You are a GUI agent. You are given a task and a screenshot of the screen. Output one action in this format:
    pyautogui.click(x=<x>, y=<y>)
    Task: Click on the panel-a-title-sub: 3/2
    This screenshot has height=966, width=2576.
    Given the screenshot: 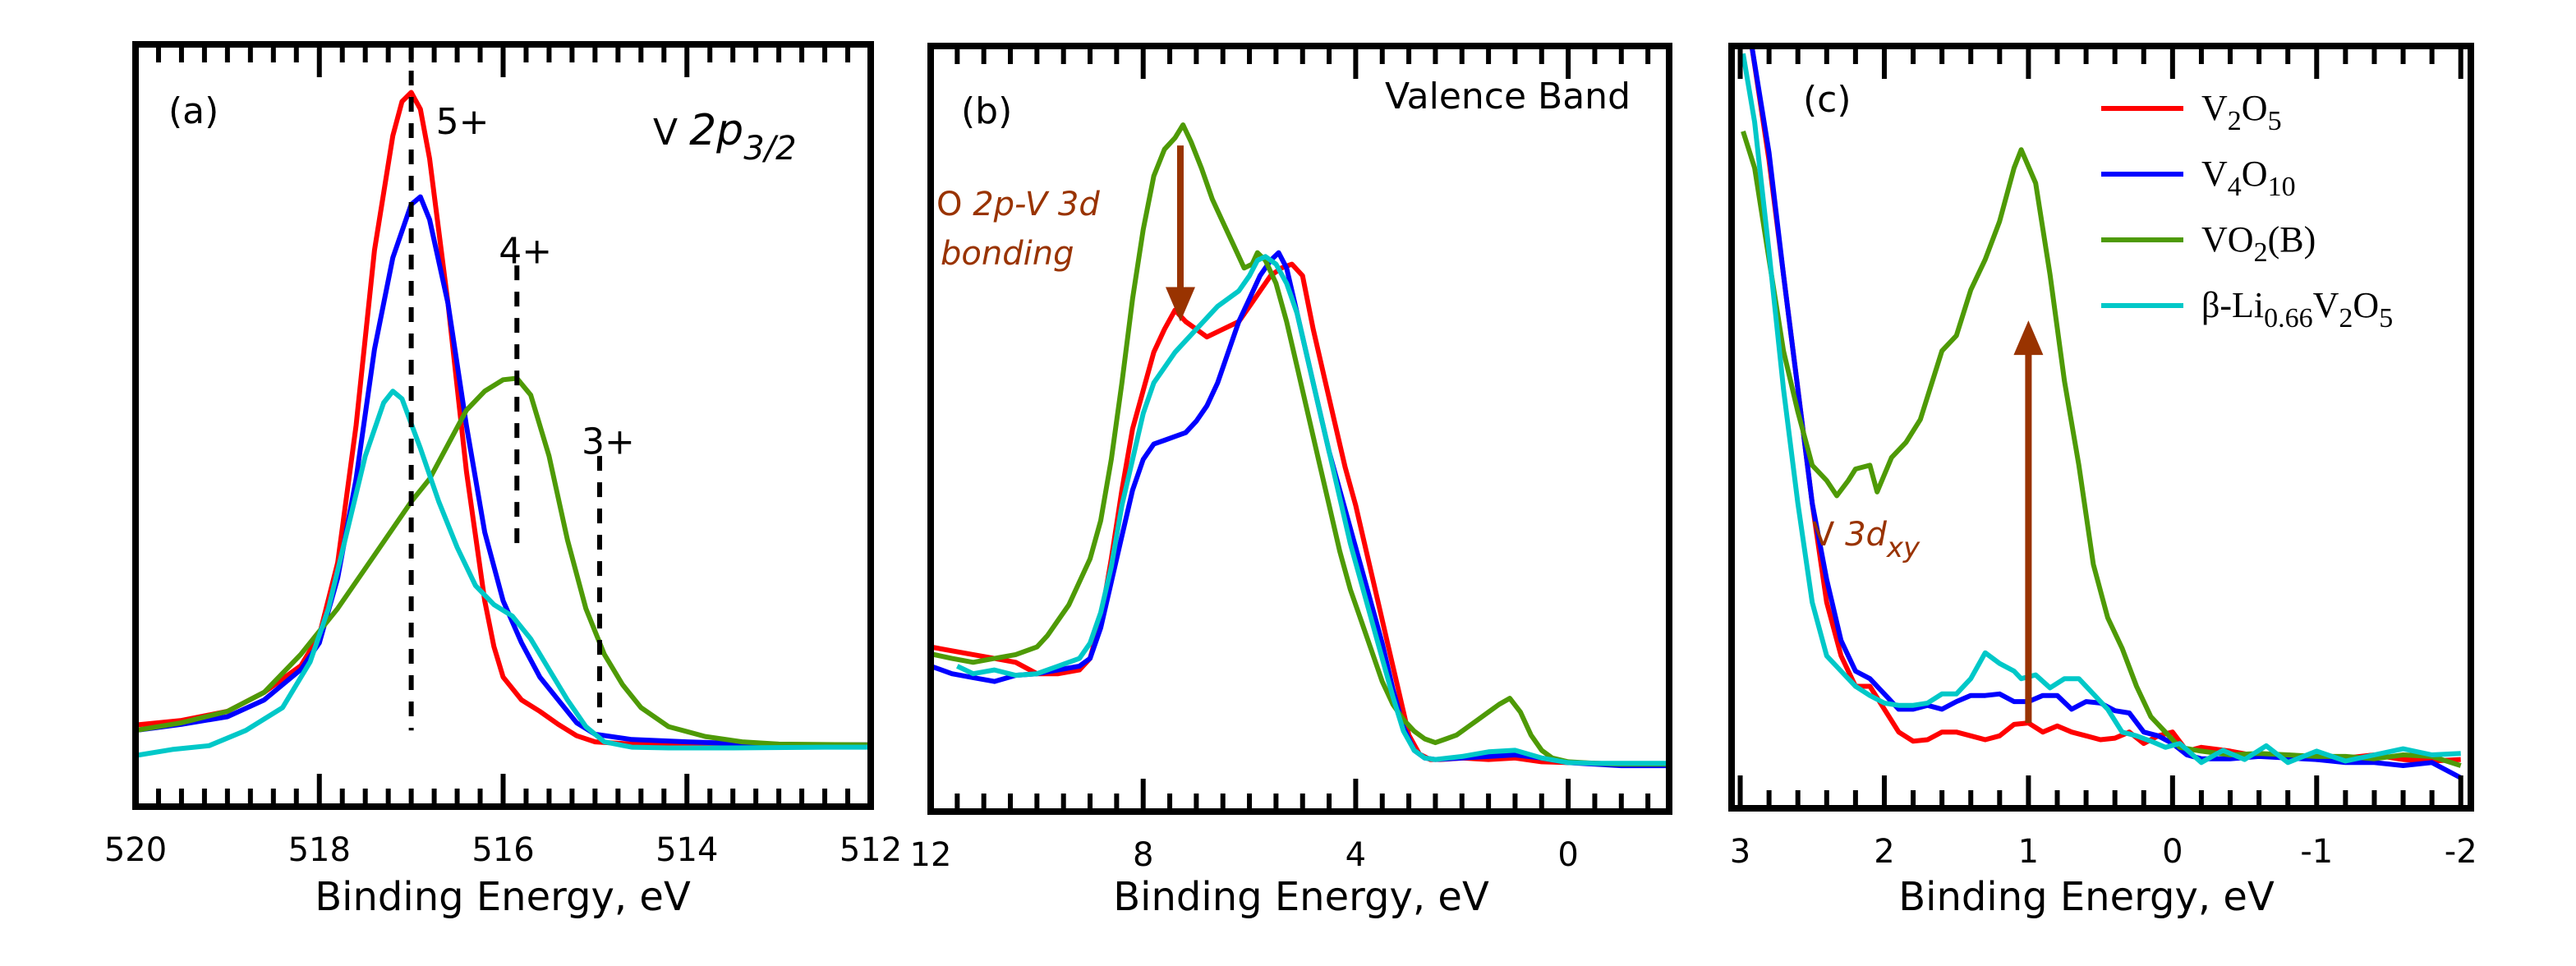 What is the action you would take?
    pyautogui.click(x=769, y=149)
    